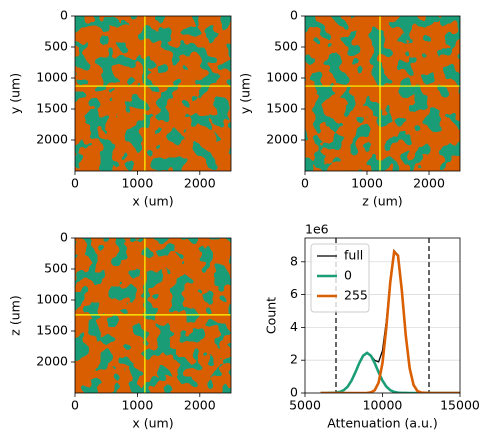 This screenshot has height=447, width=491. What do you see at coordinates (294, 293) in the screenshot?
I see `y-tick-label: 6` at bounding box center [294, 293].